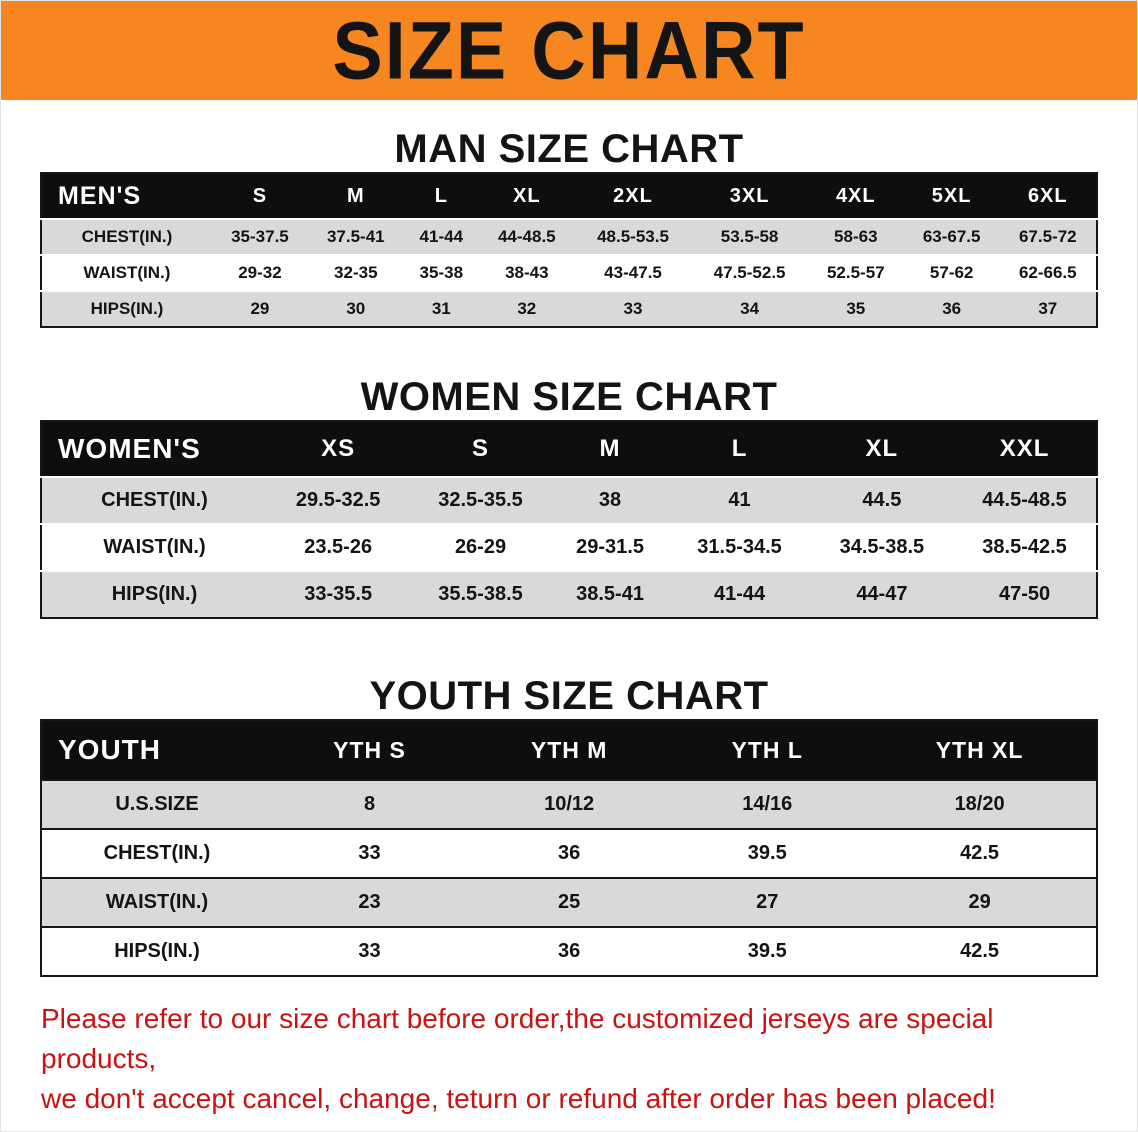  I want to click on size-value: 30, so click(356, 308).